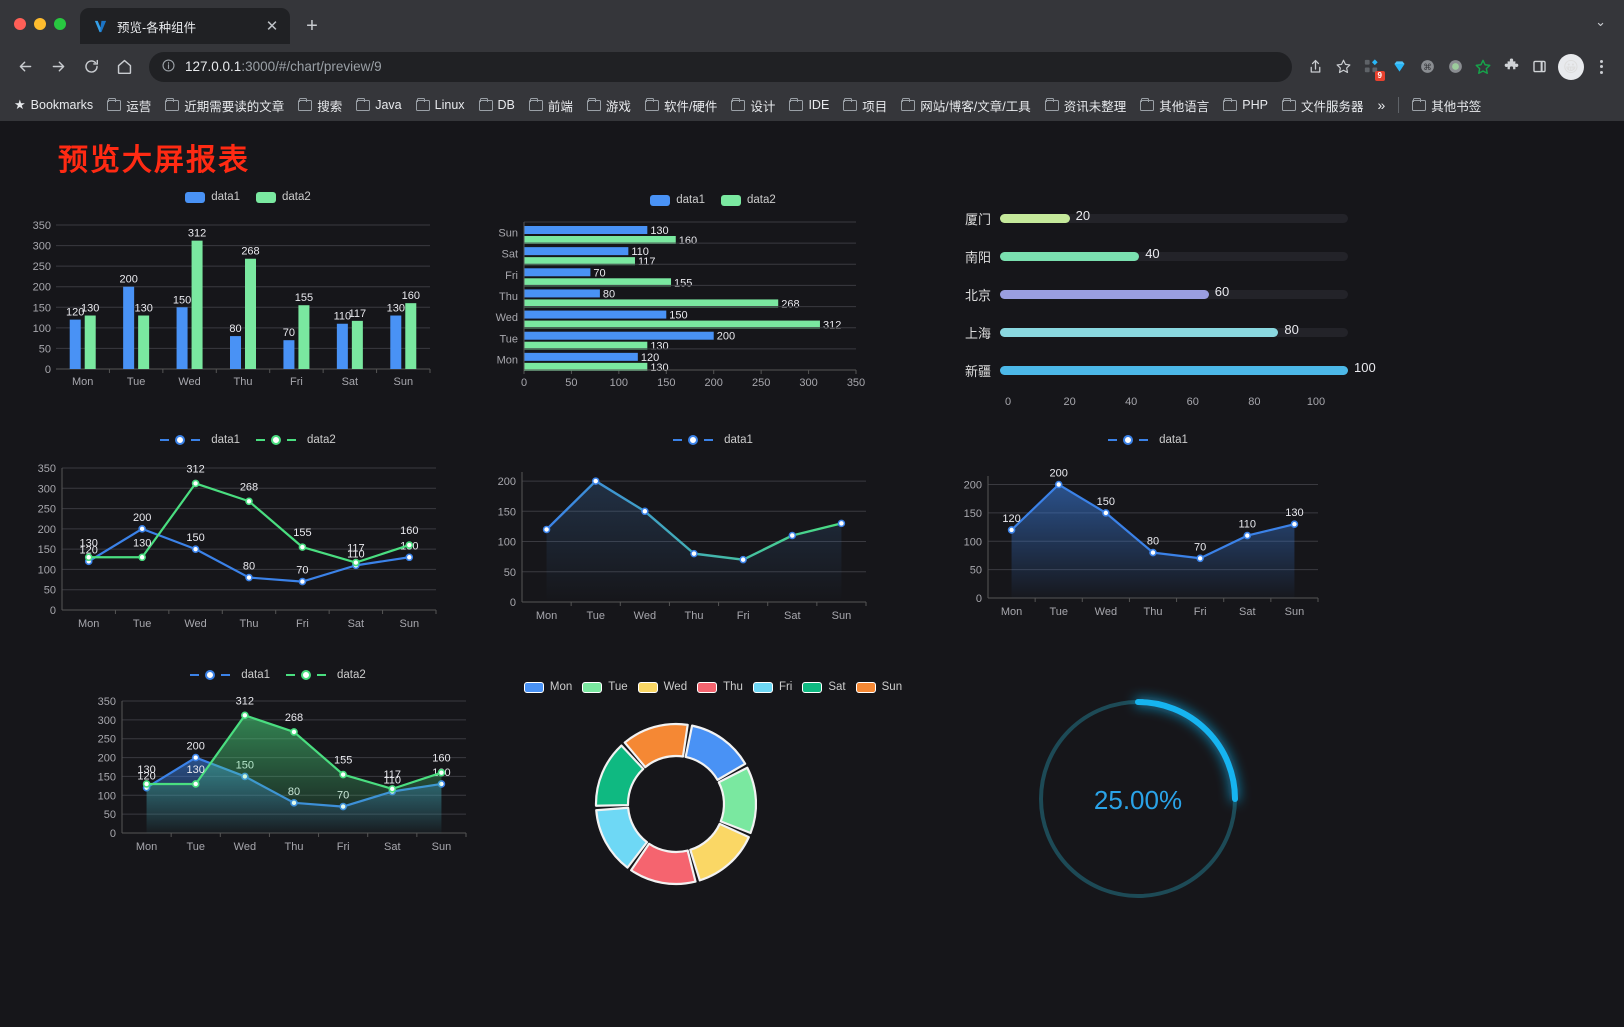 The image size is (1624, 1027). Describe the element at coordinates (1371, 67) in the screenshot. I see `extension-grid-icon: 9` at that location.